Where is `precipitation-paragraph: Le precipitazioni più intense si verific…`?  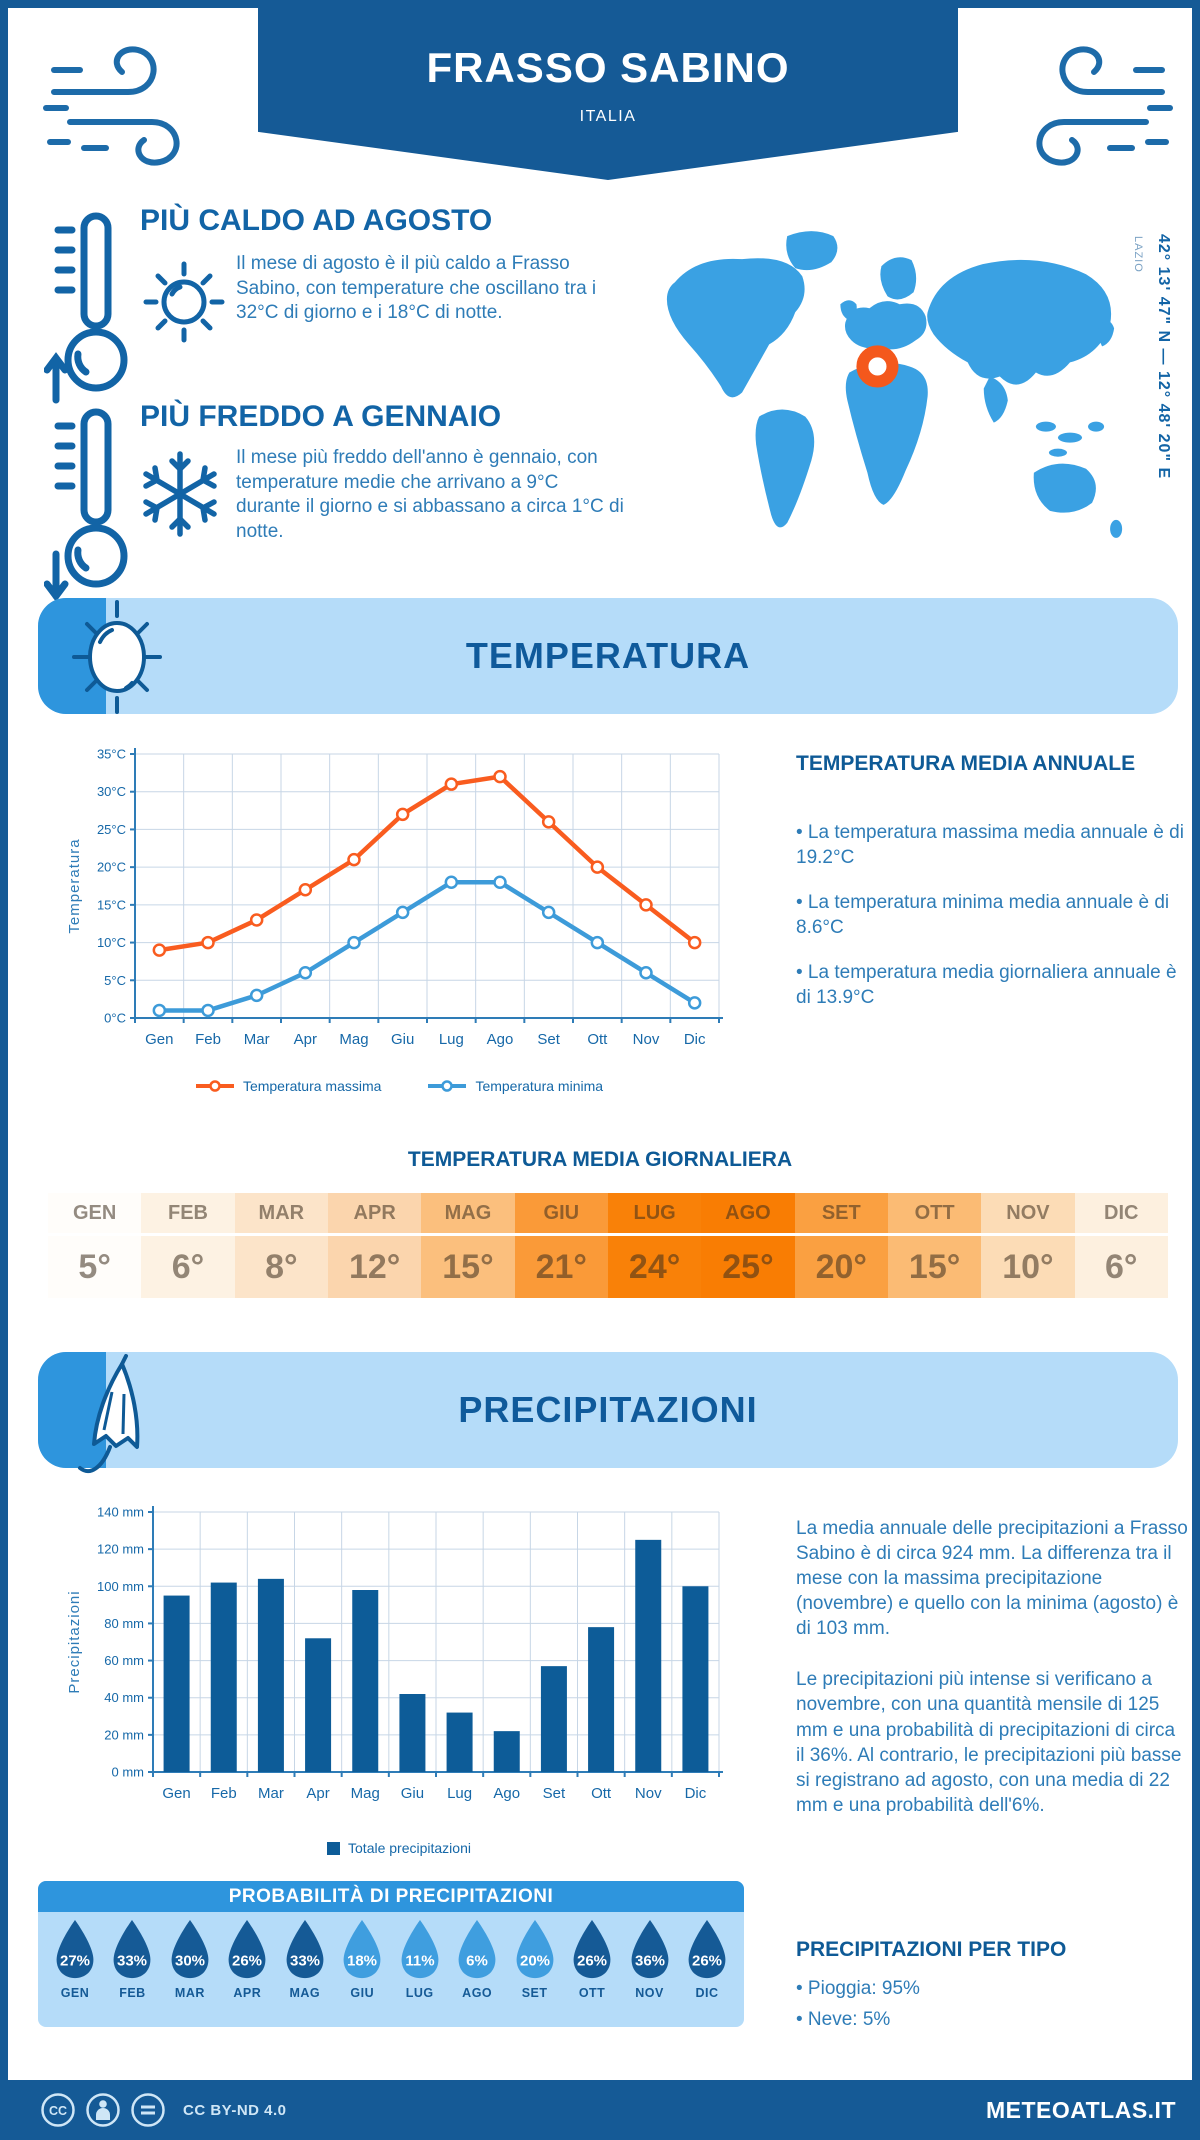
precipitation-paragraph: Le precipitazioni più intense si verific… is located at coordinates (989, 1742).